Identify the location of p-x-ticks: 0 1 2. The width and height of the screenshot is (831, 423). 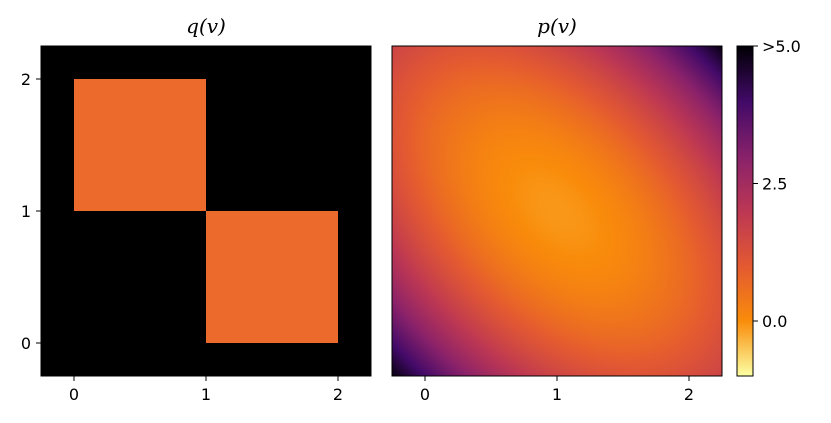
(557, 390).